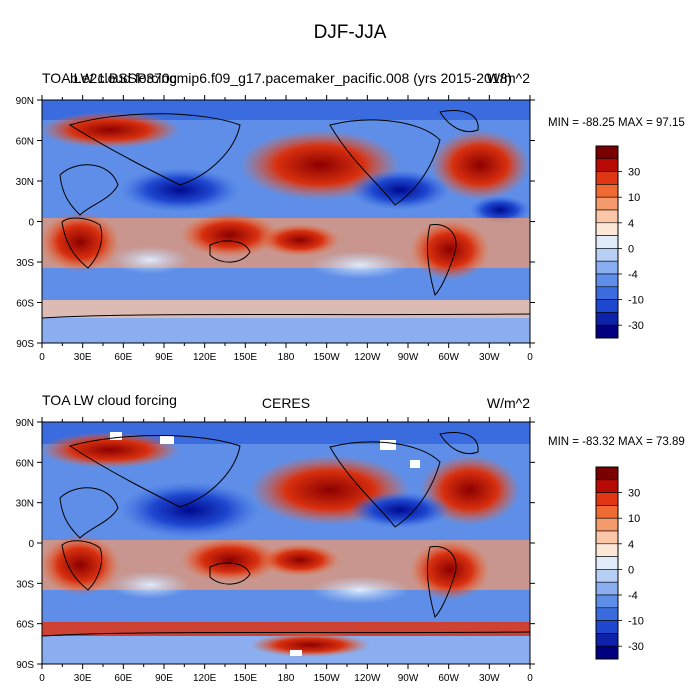 The image size is (700, 700). Describe the element at coordinates (25, 142) in the screenshot. I see `panel1-lat-tick-label: 60N` at that location.